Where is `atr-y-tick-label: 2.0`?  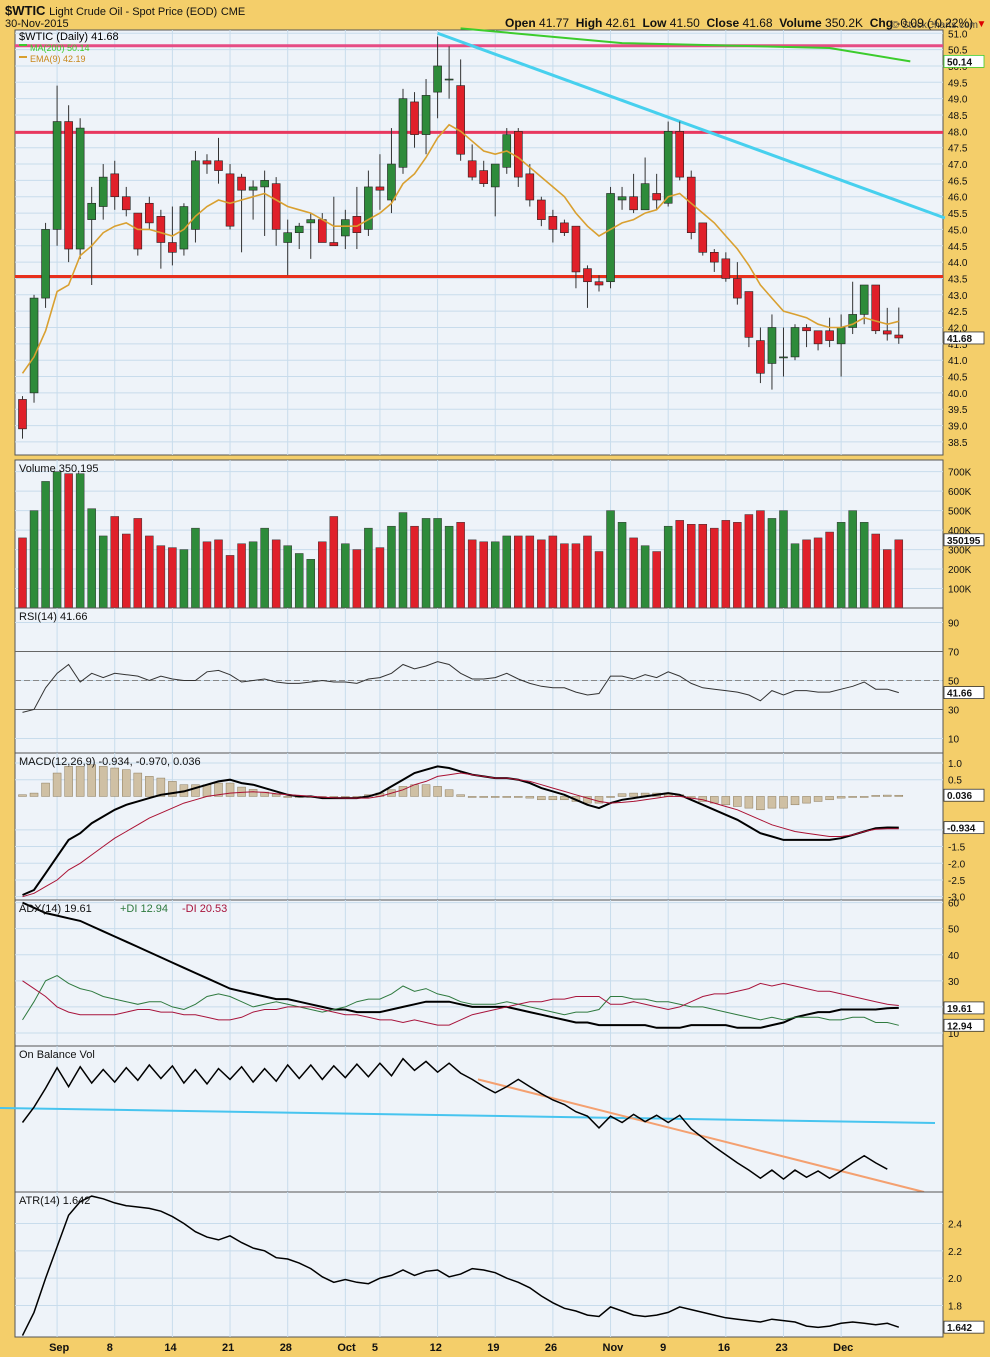
atr-y-tick-label: 2.0 is located at coordinates (955, 1279).